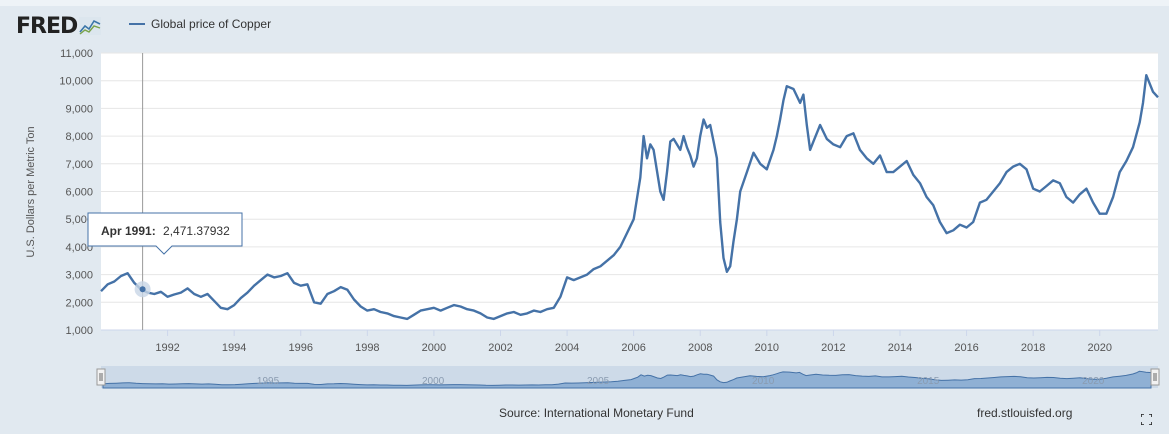 The width and height of the screenshot is (1169, 434). What do you see at coordinates (90, 26) in the screenshot?
I see `fred-graph-icon` at bounding box center [90, 26].